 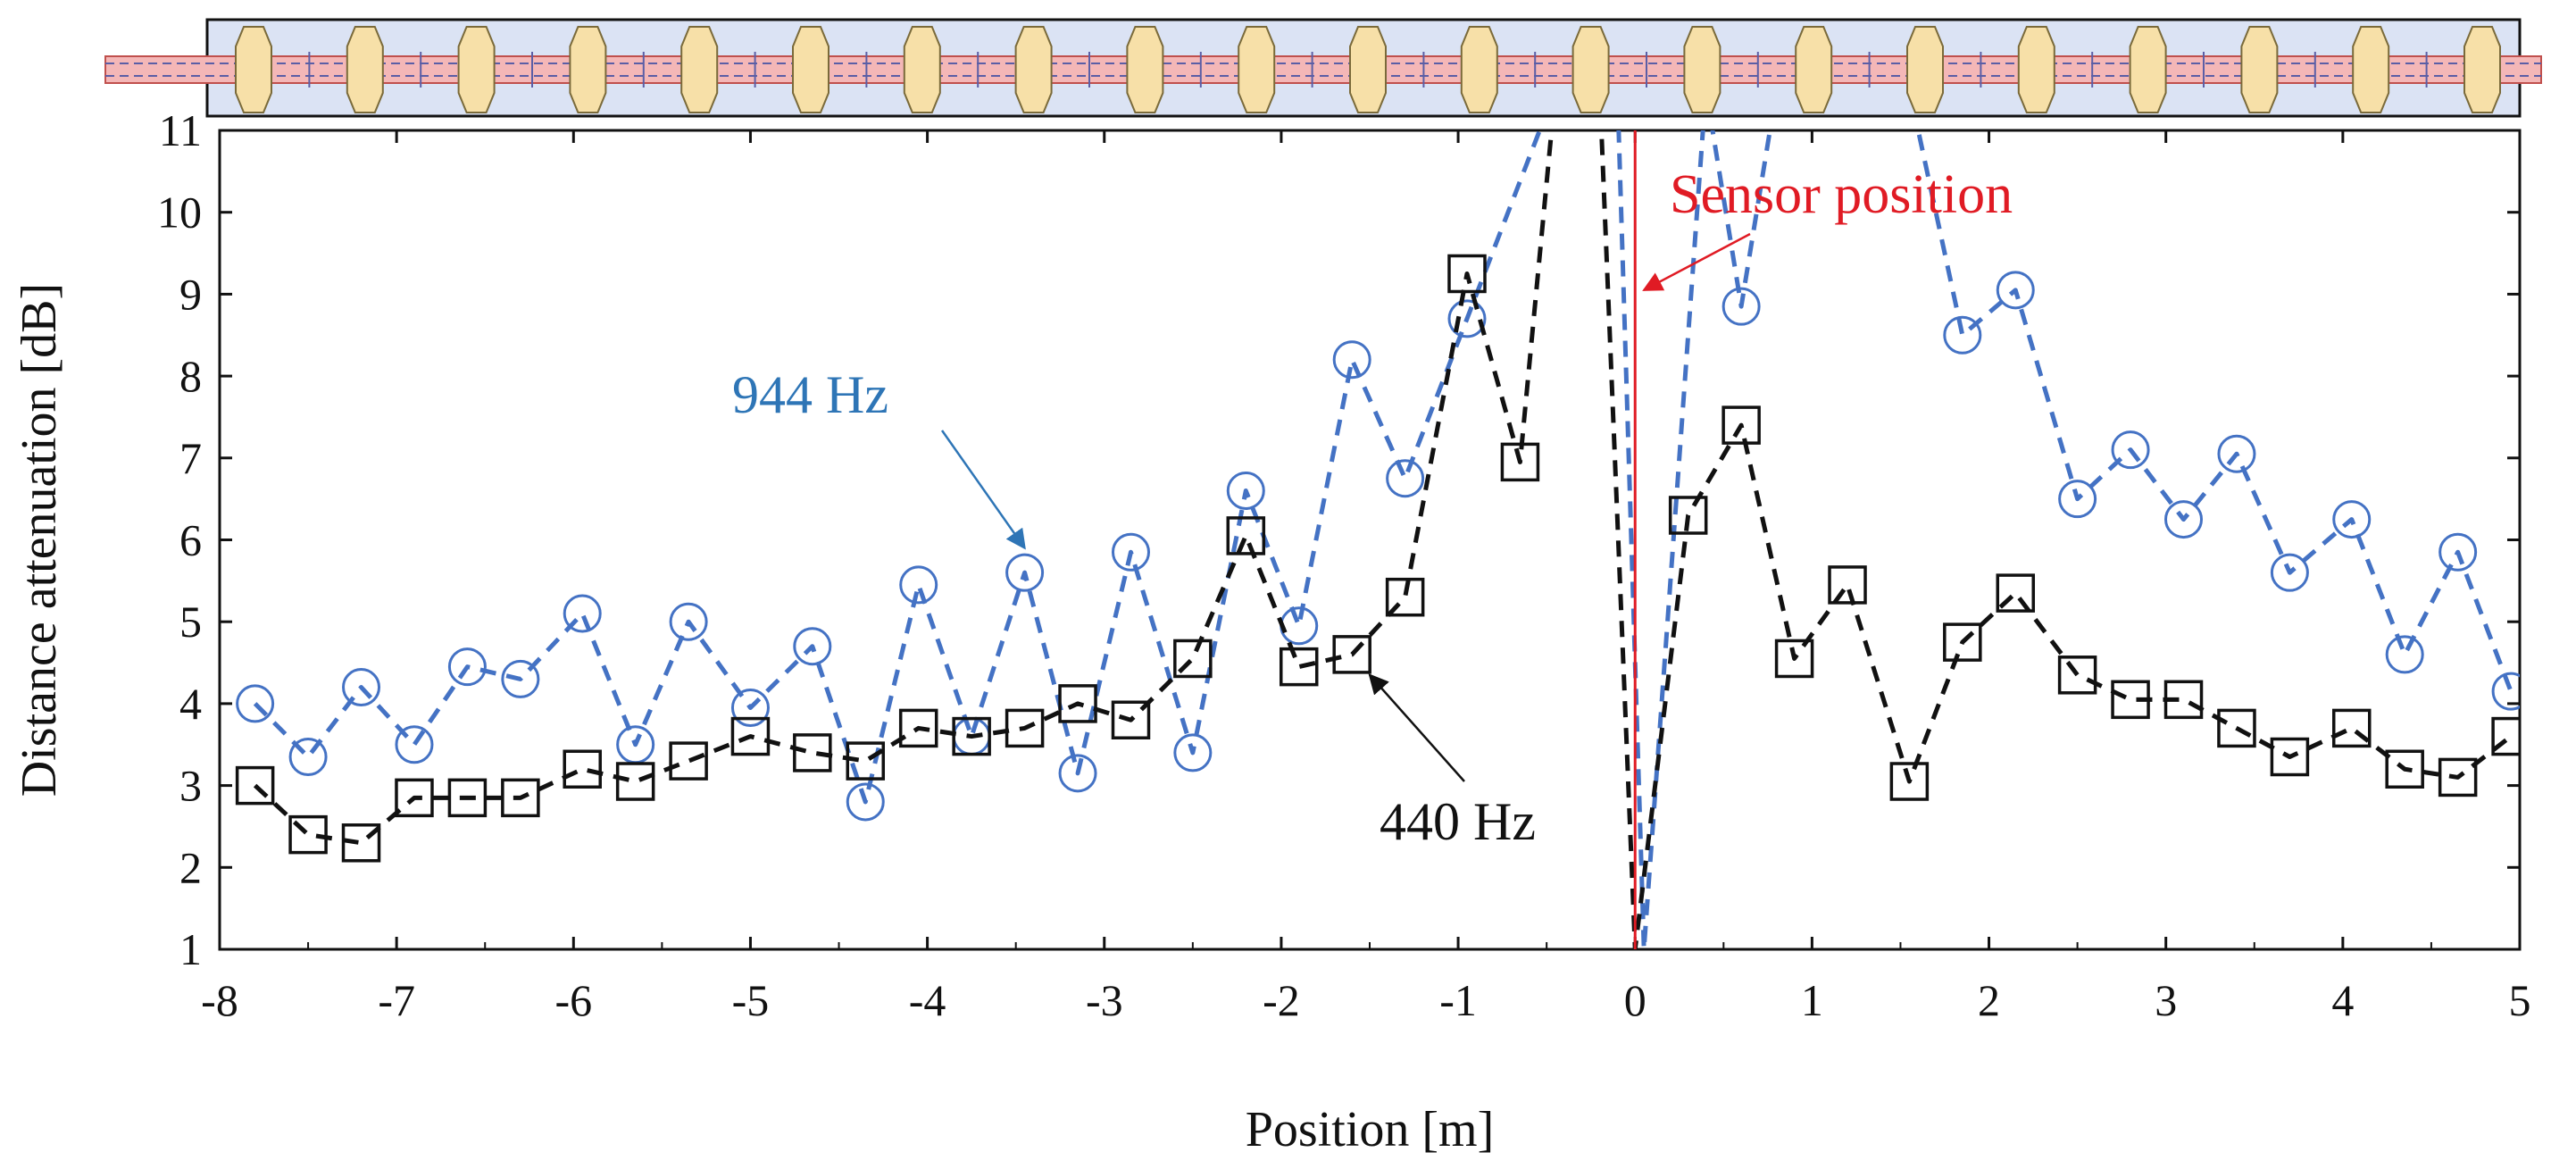 I want to click on y-tick-label: 5, so click(x=190, y=622).